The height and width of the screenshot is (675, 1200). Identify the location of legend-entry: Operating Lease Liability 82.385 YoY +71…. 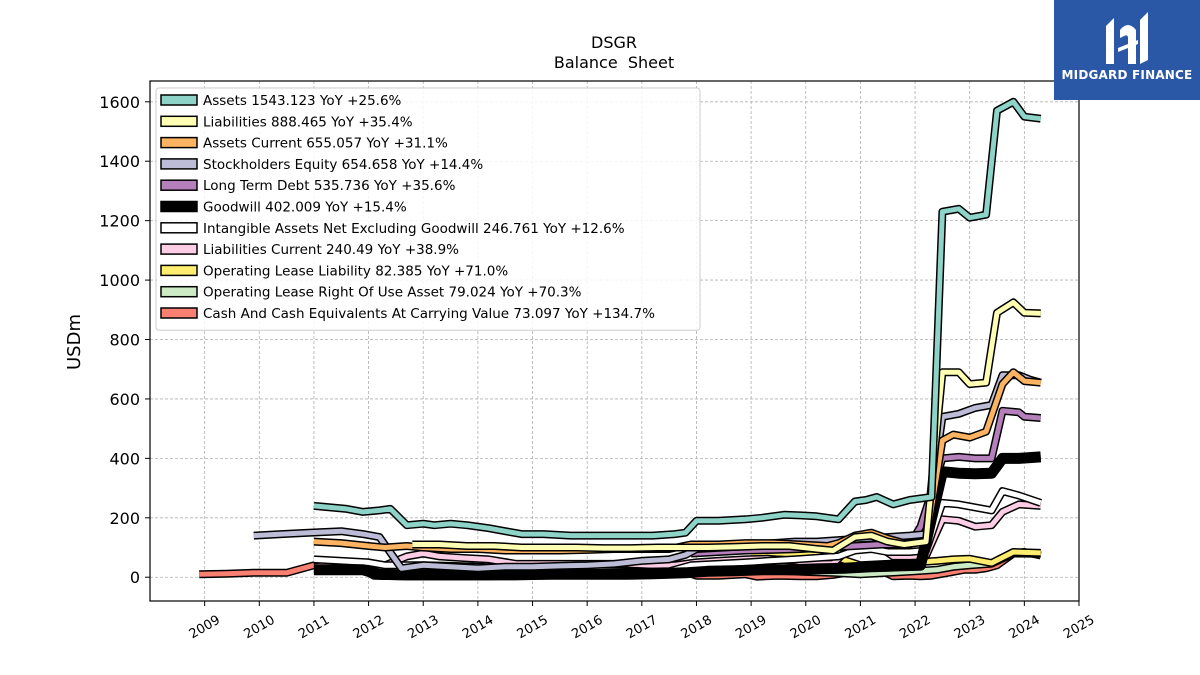
(355, 271).